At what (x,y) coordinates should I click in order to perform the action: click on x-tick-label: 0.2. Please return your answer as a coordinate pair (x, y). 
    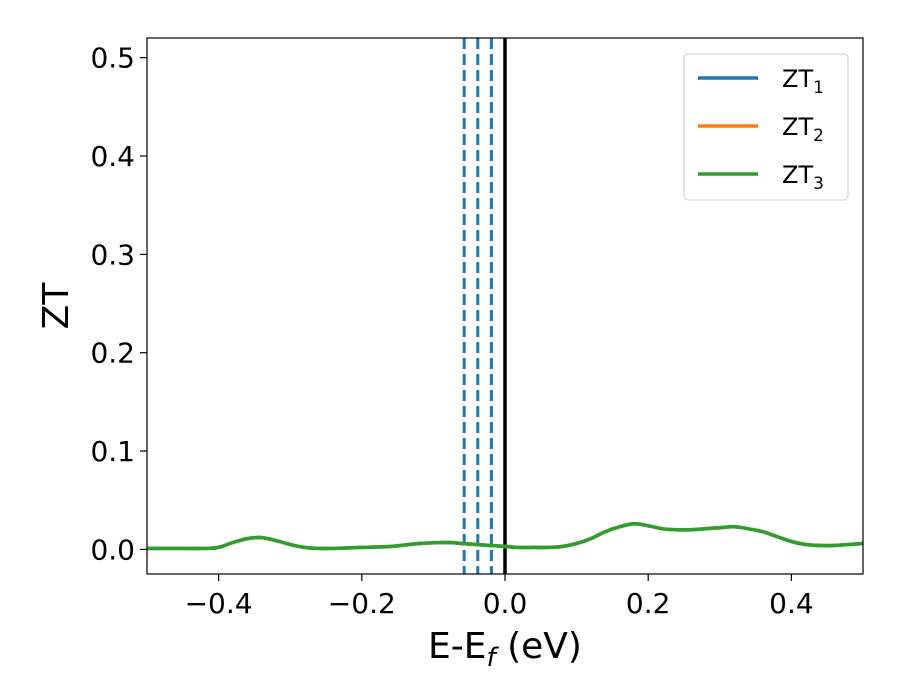
    Looking at the image, I should click on (648, 603).